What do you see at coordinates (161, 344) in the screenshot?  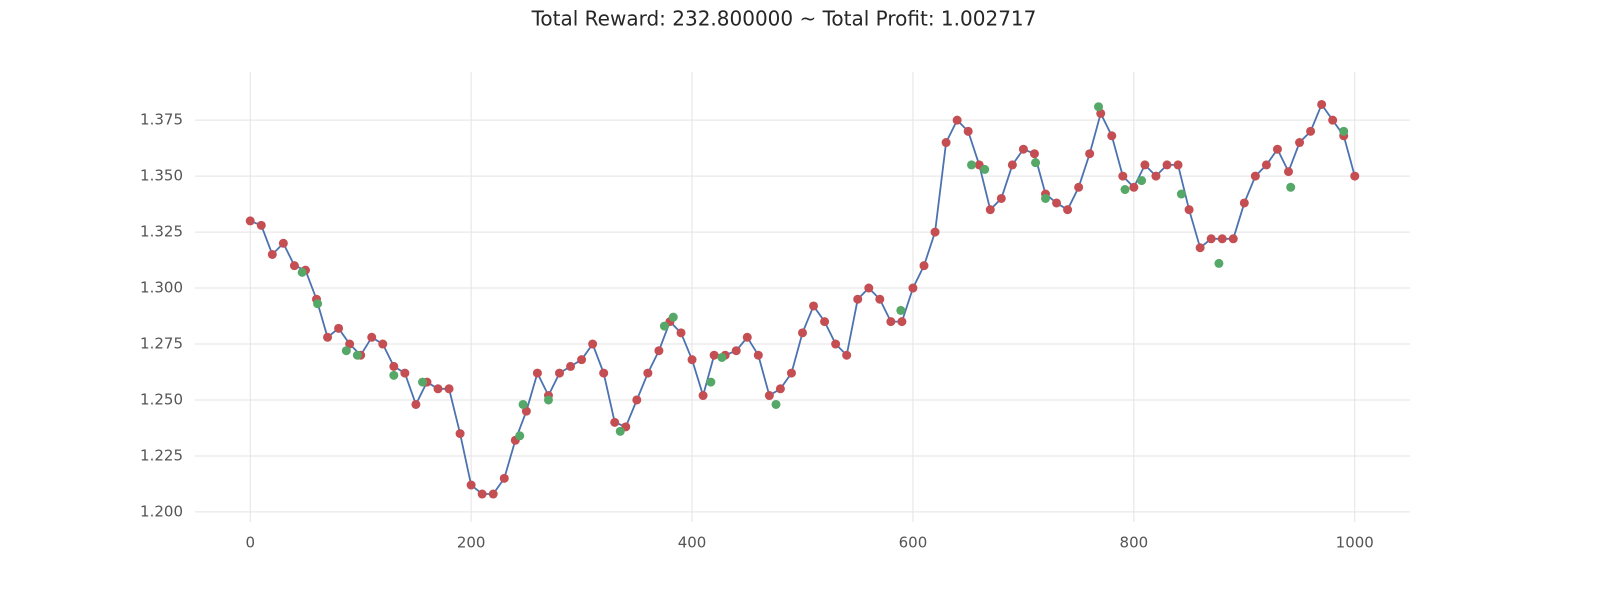 I see `y-tick-label: 1.275` at bounding box center [161, 344].